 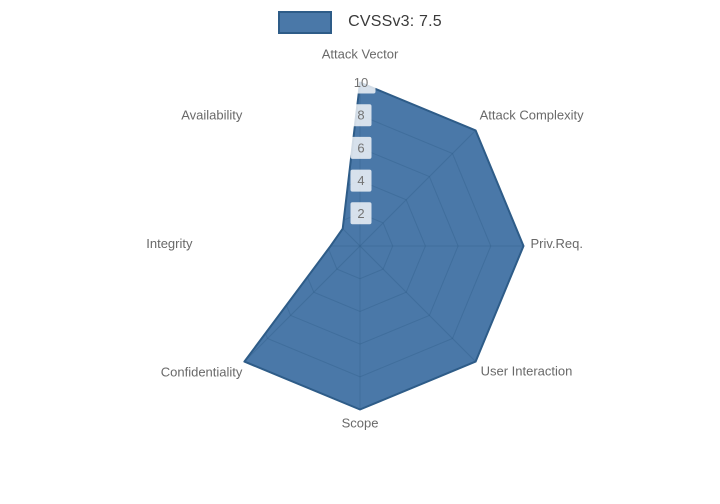 I want to click on category-label: Priv.Req., so click(x=557, y=243).